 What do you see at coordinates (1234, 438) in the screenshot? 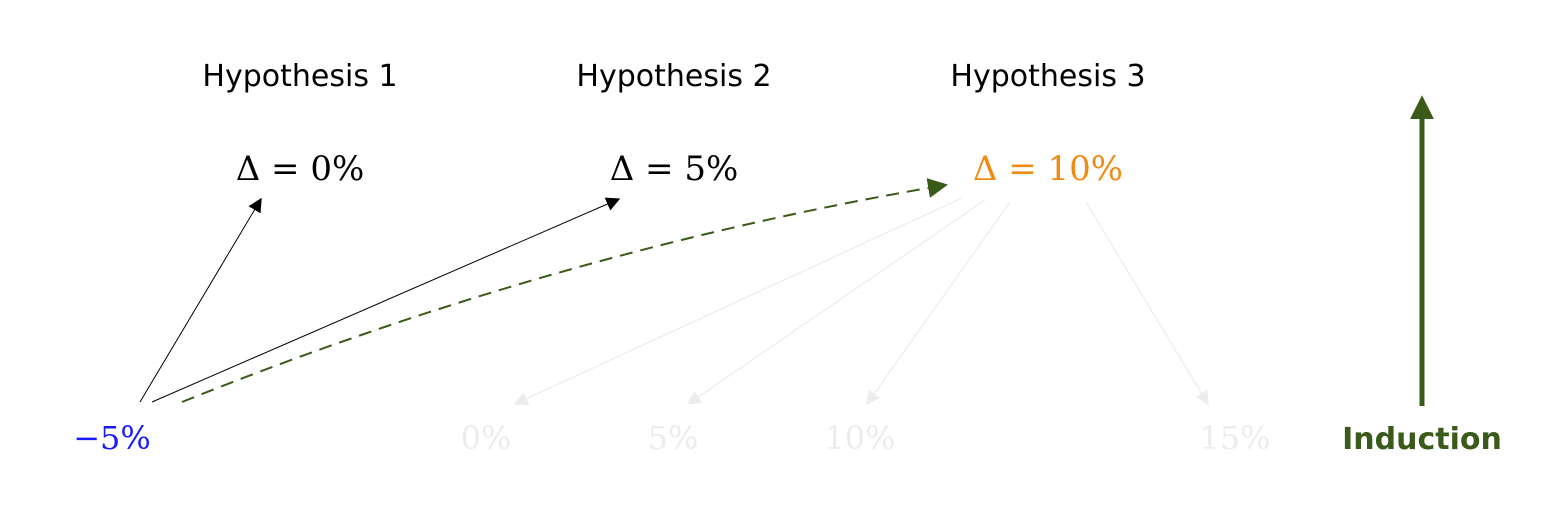
I see `prediction-label-15: 15%` at bounding box center [1234, 438].